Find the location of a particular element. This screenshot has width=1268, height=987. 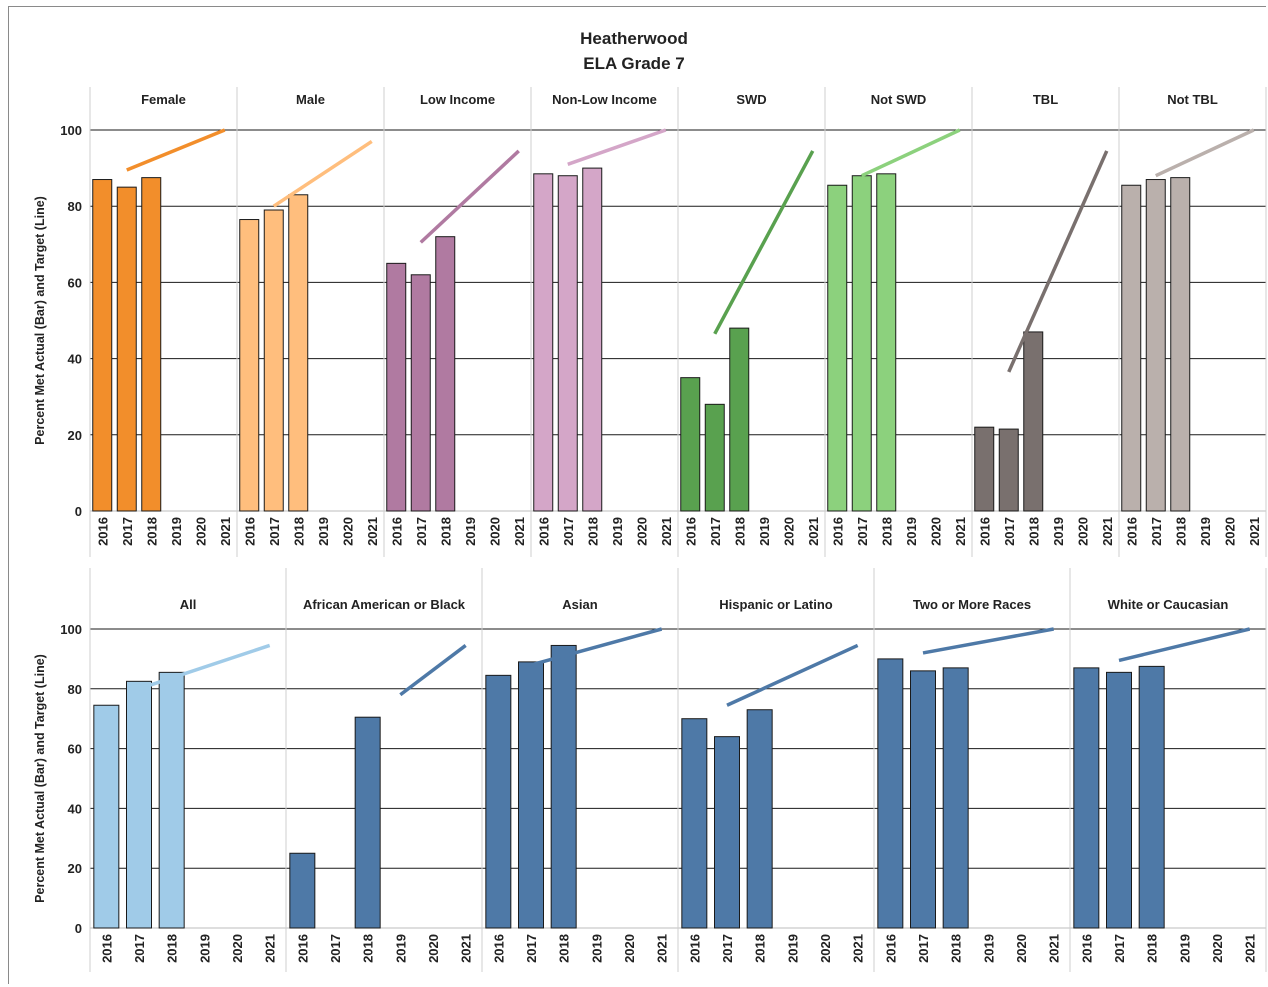

y-tick-label: 0 is located at coordinates (78, 511).